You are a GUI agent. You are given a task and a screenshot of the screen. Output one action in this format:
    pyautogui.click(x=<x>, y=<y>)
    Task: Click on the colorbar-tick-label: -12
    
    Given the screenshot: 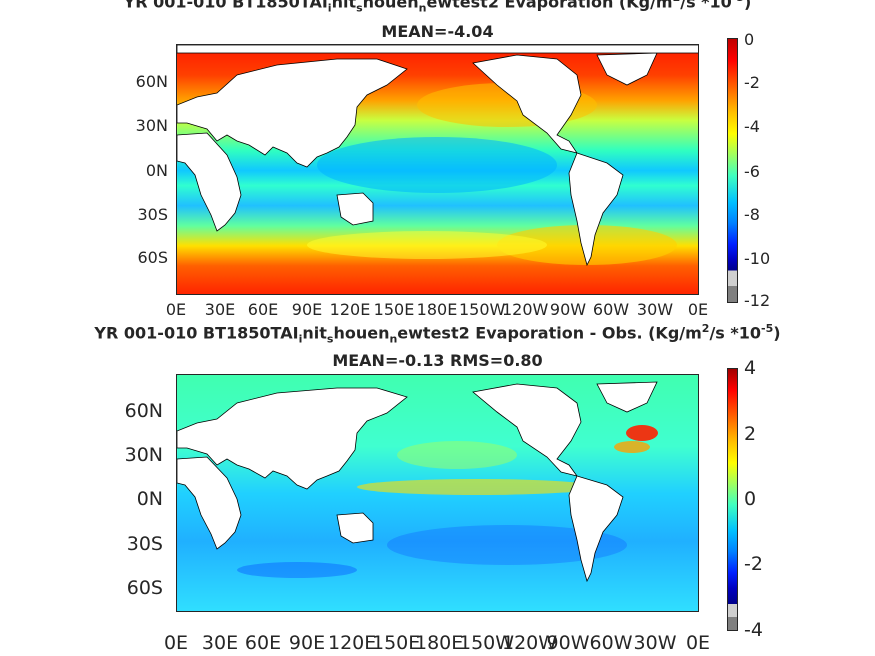 What is the action you would take?
    pyautogui.click(x=757, y=300)
    